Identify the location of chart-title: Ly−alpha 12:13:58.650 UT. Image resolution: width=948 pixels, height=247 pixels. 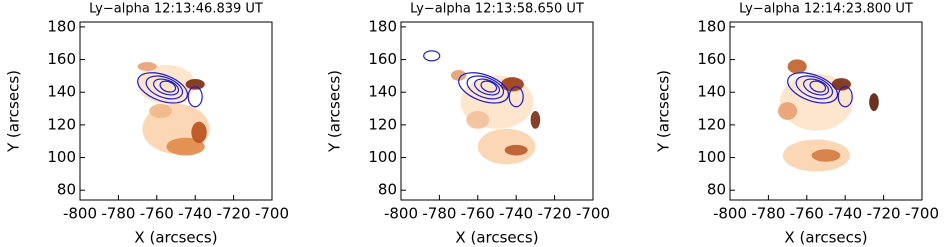
(497, 9).